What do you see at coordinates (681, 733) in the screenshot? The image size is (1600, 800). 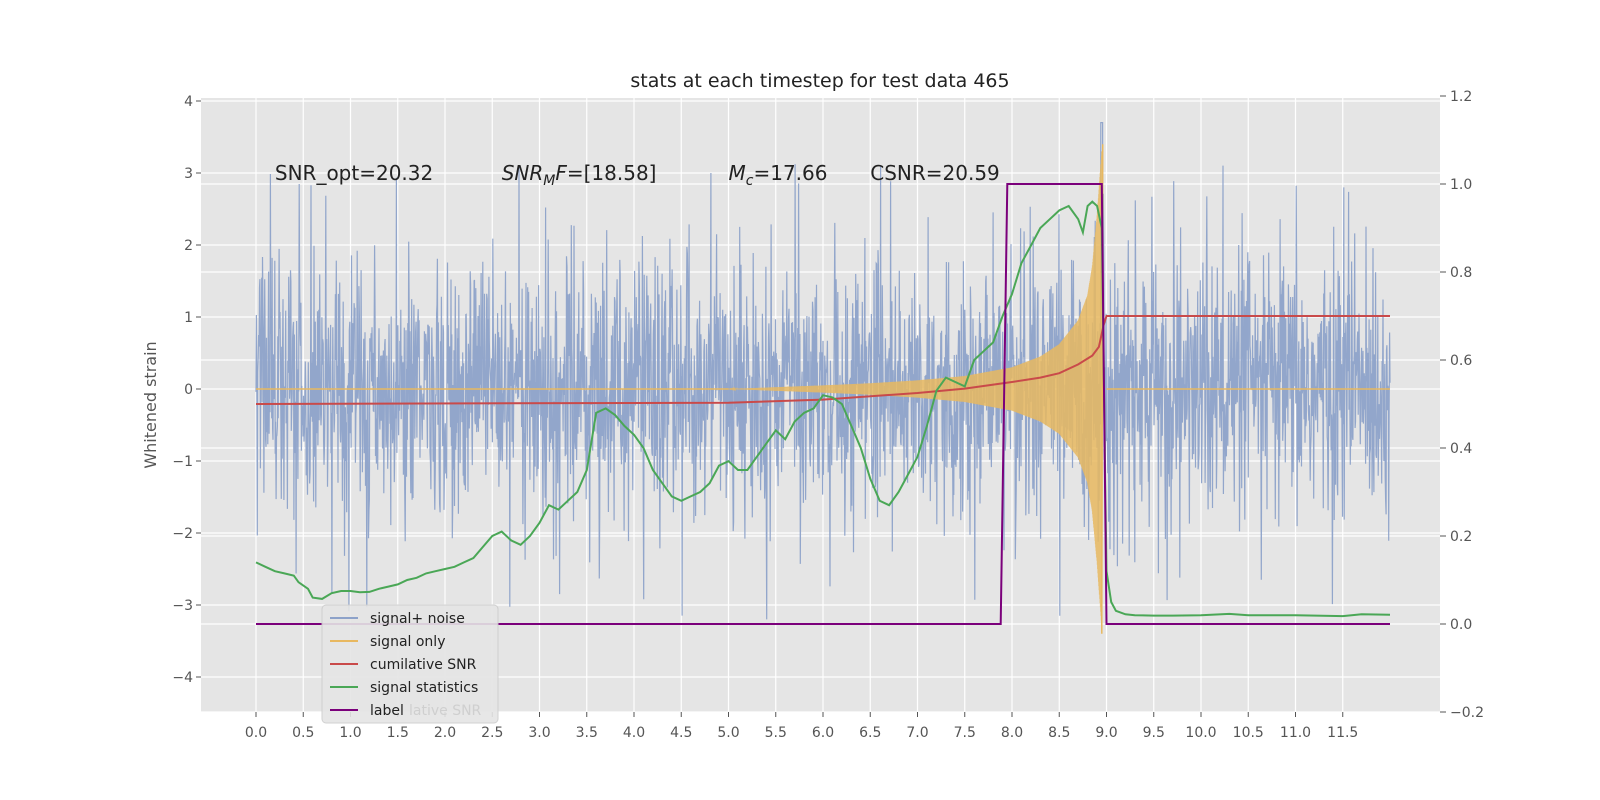 I see `x-tick-label: 4.5` at bounding box center [681, 733].